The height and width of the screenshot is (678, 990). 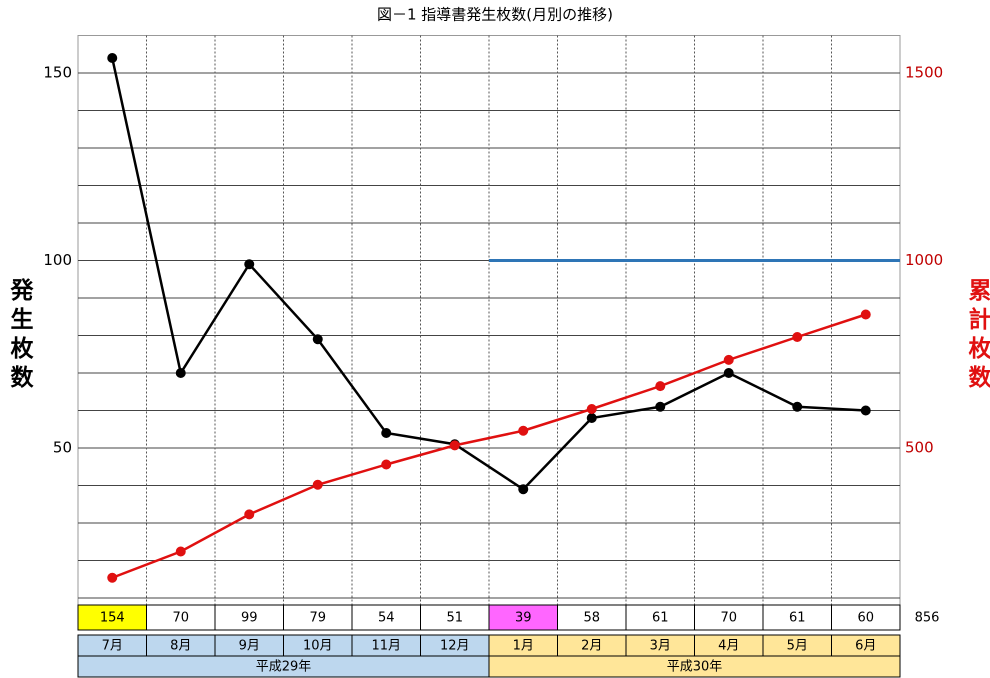 I want to click on table-value: 60, so click(x=865, y=618).